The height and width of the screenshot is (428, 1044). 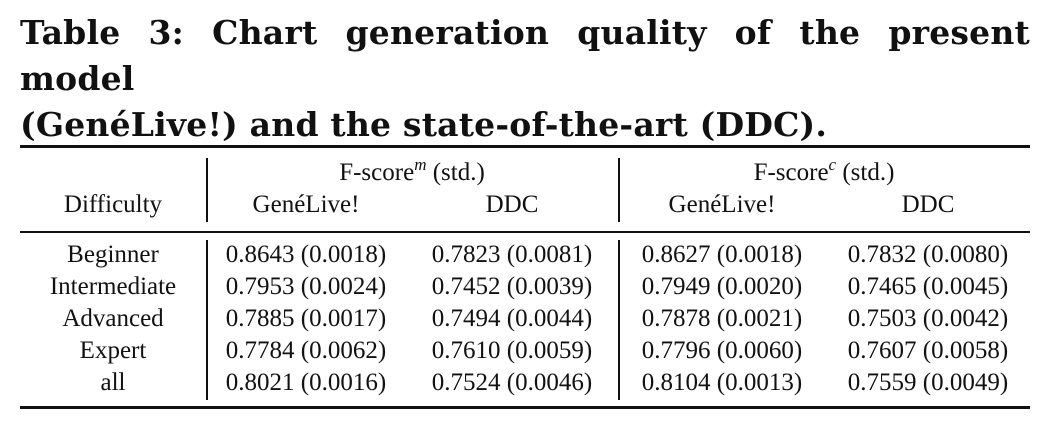 I want to click on table-cell: 0.7784 (0.0062), so click(x=306, y=350).